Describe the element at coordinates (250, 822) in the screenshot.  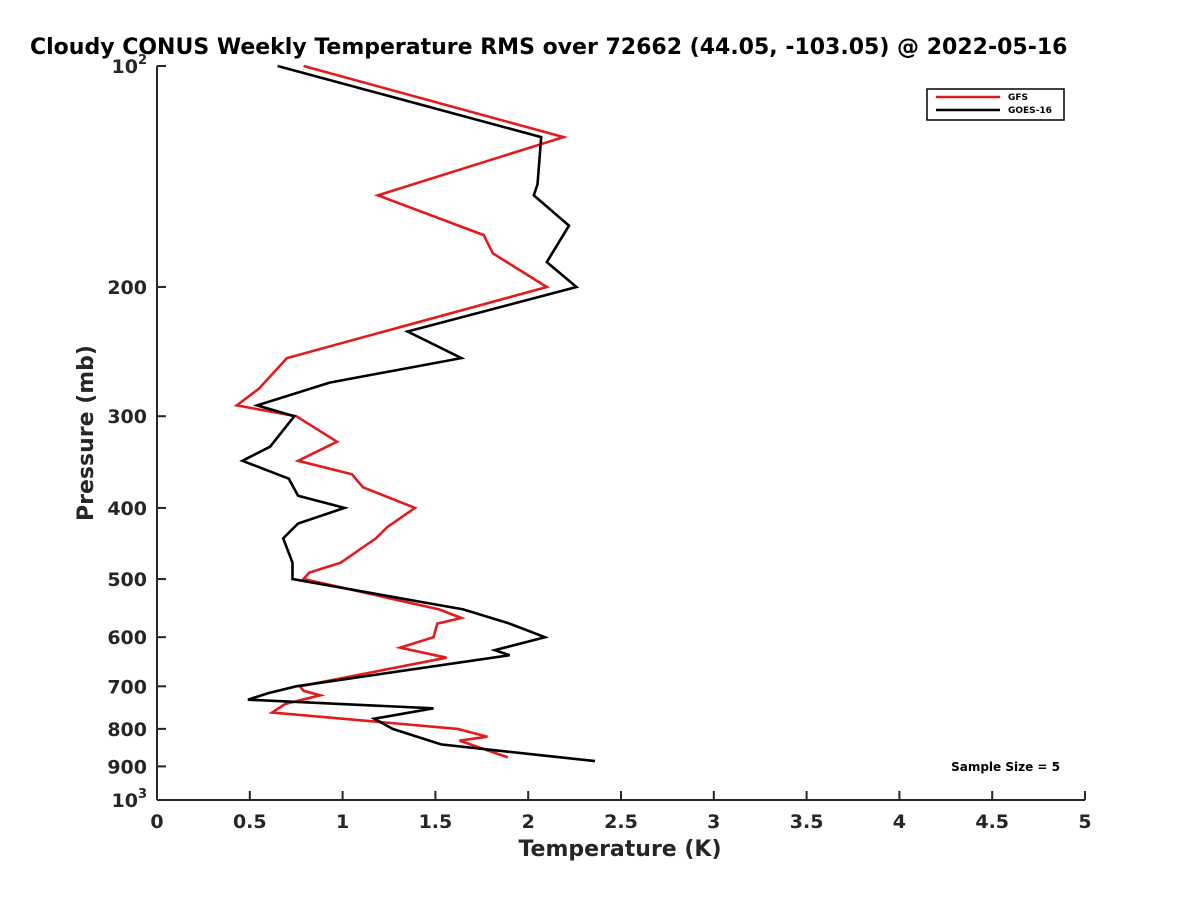
I see `x-tick-label: 0.5` at that location.